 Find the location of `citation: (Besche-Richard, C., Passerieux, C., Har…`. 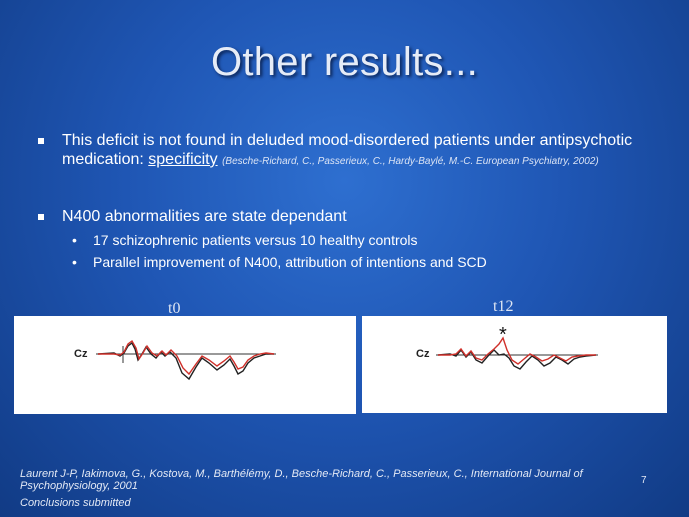

citation: (Besche-Richard, C., Passerieux, C., Har… is located at coordinates (410, 161).